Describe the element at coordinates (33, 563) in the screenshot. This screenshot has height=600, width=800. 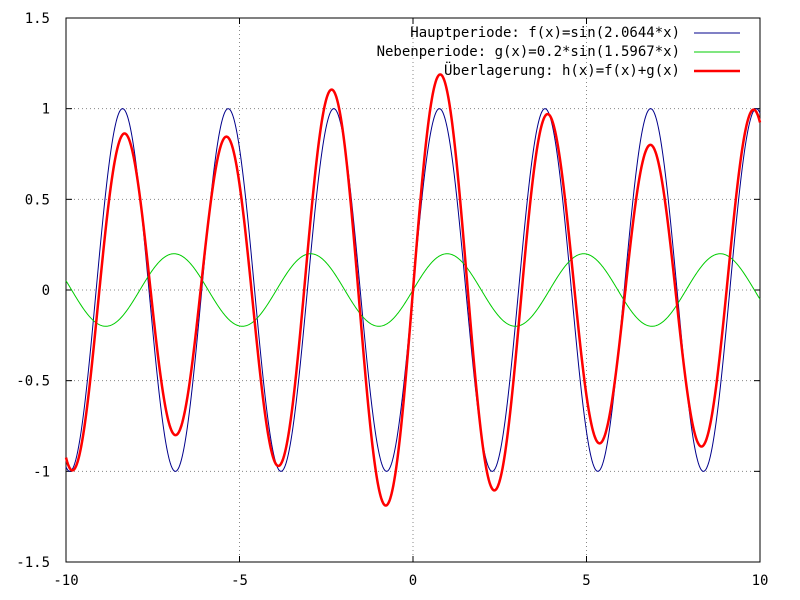
I see `y-tick-label: -1.5` at that location.